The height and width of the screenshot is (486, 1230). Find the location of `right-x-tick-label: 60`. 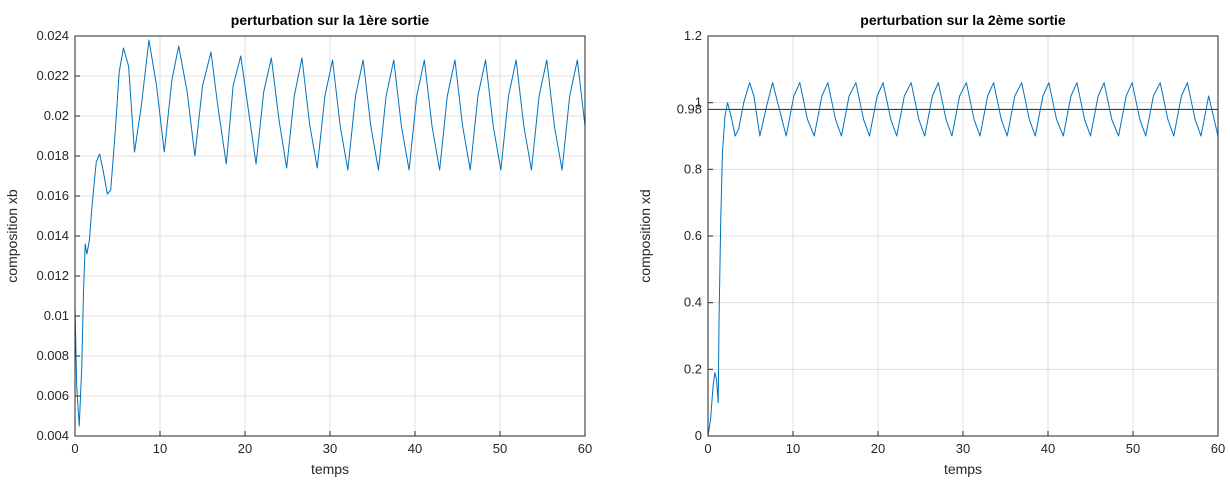

right-x-tick-label: 60 is located at coordinates (1218, 448).